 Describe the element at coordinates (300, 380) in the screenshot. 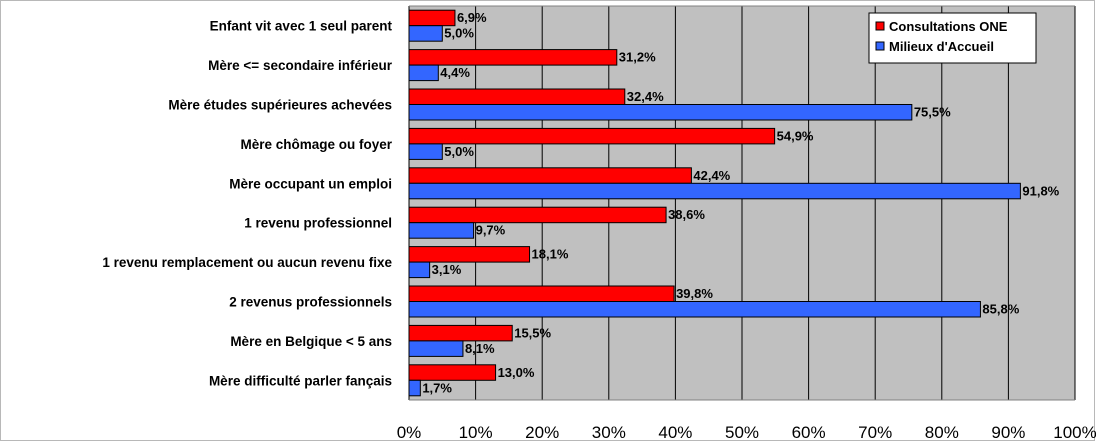

I see `category-label: Mère difficulté parler fançais` at that location.